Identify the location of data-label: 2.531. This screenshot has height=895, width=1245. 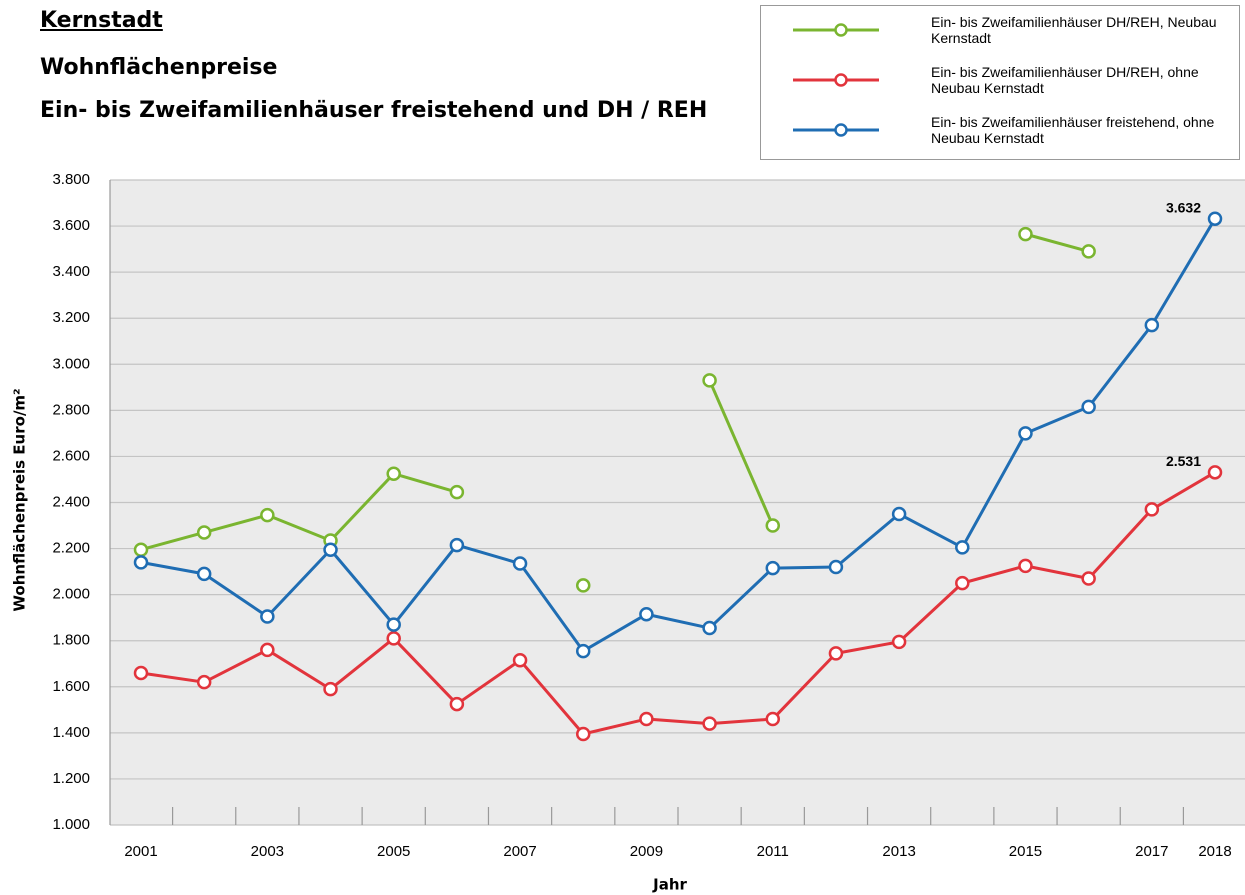
(1183, 461).